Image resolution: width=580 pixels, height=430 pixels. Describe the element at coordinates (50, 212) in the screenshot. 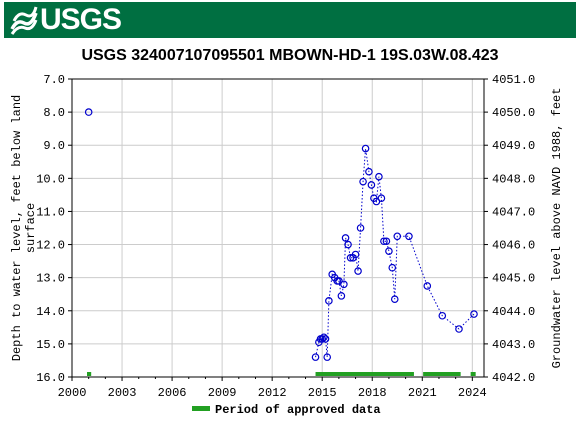

I see `y-tick-label-left: 11.0` at that location.